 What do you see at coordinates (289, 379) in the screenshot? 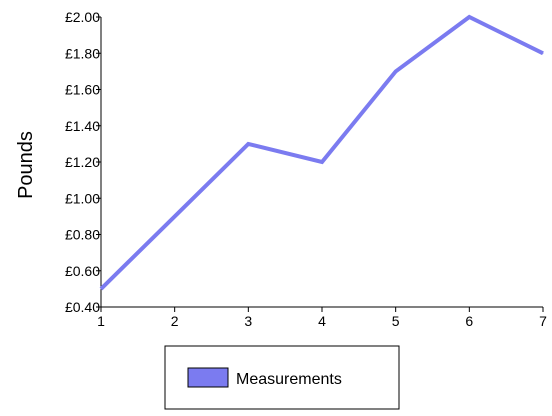
I see `legend-label: Measurements` at bounding box center [289, 379].